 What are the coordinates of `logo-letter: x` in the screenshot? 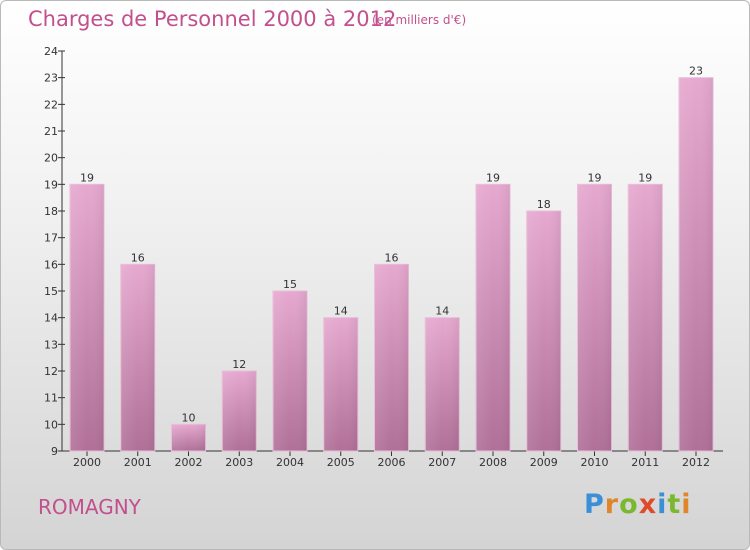 It's located at (648, 504).